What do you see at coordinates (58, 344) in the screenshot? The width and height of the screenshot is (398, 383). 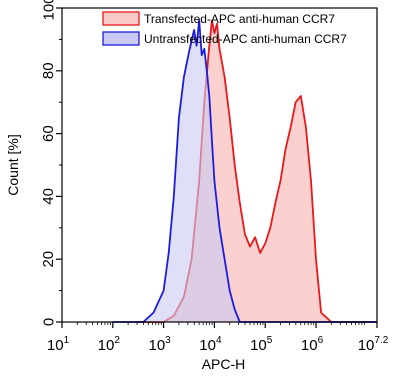 I see `x-tick-label: 10¹` at bounding box center [58, 344].